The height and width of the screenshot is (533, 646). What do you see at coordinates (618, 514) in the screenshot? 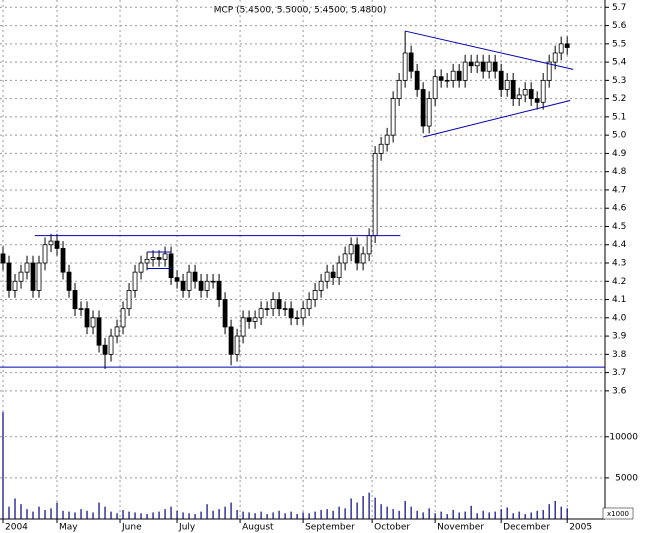
I see `volume-unit-label: x1000` at bounding box center [618, 514].